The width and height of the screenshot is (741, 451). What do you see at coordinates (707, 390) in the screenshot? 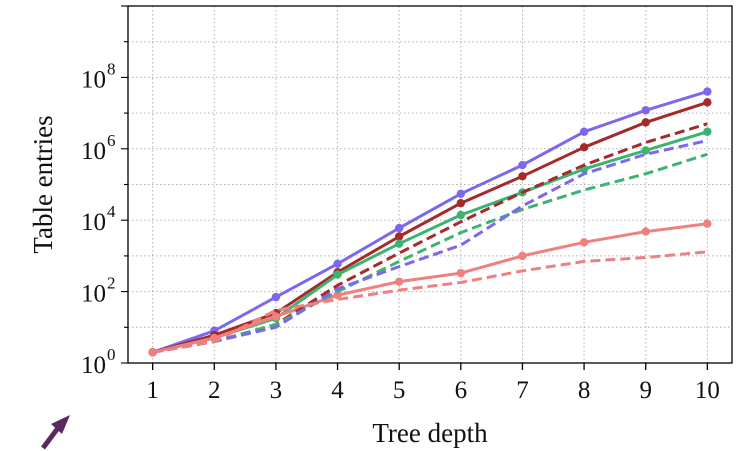
I see `x-tick-label: 10` at bounding box center [707, 390].